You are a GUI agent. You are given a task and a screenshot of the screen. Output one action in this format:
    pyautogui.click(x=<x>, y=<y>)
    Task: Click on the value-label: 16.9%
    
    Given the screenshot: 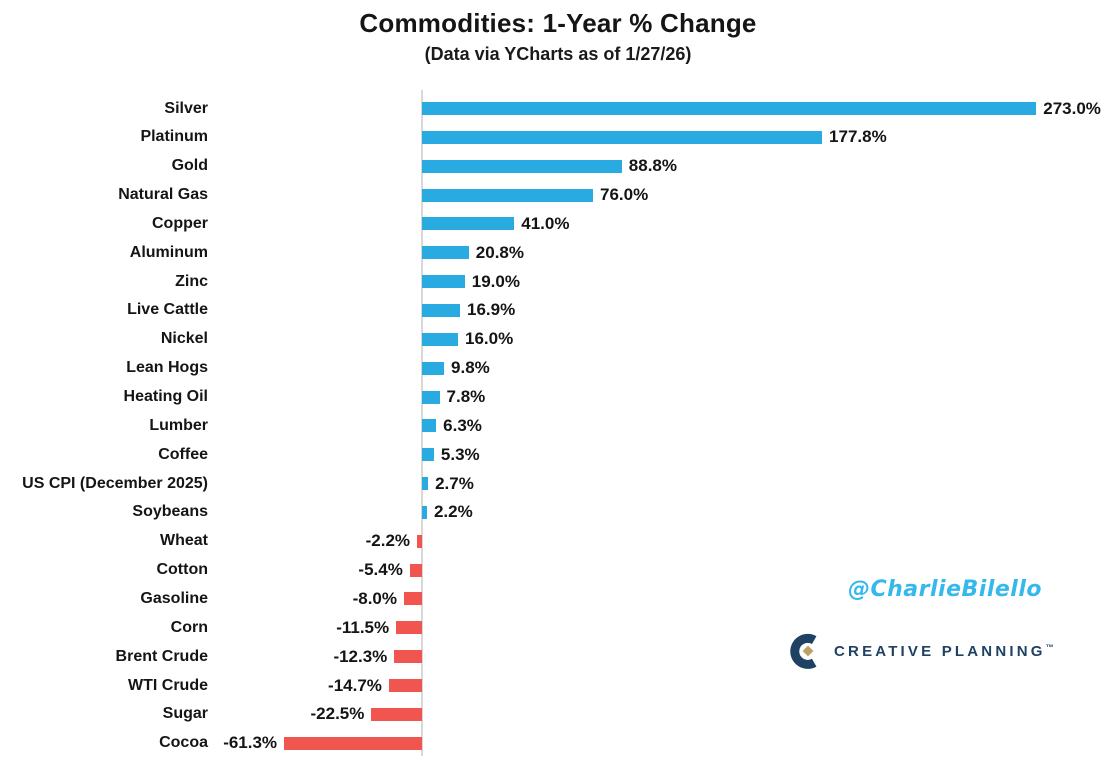 What is the action you would take?
    pyautogui.click(x=491, y=310)
    